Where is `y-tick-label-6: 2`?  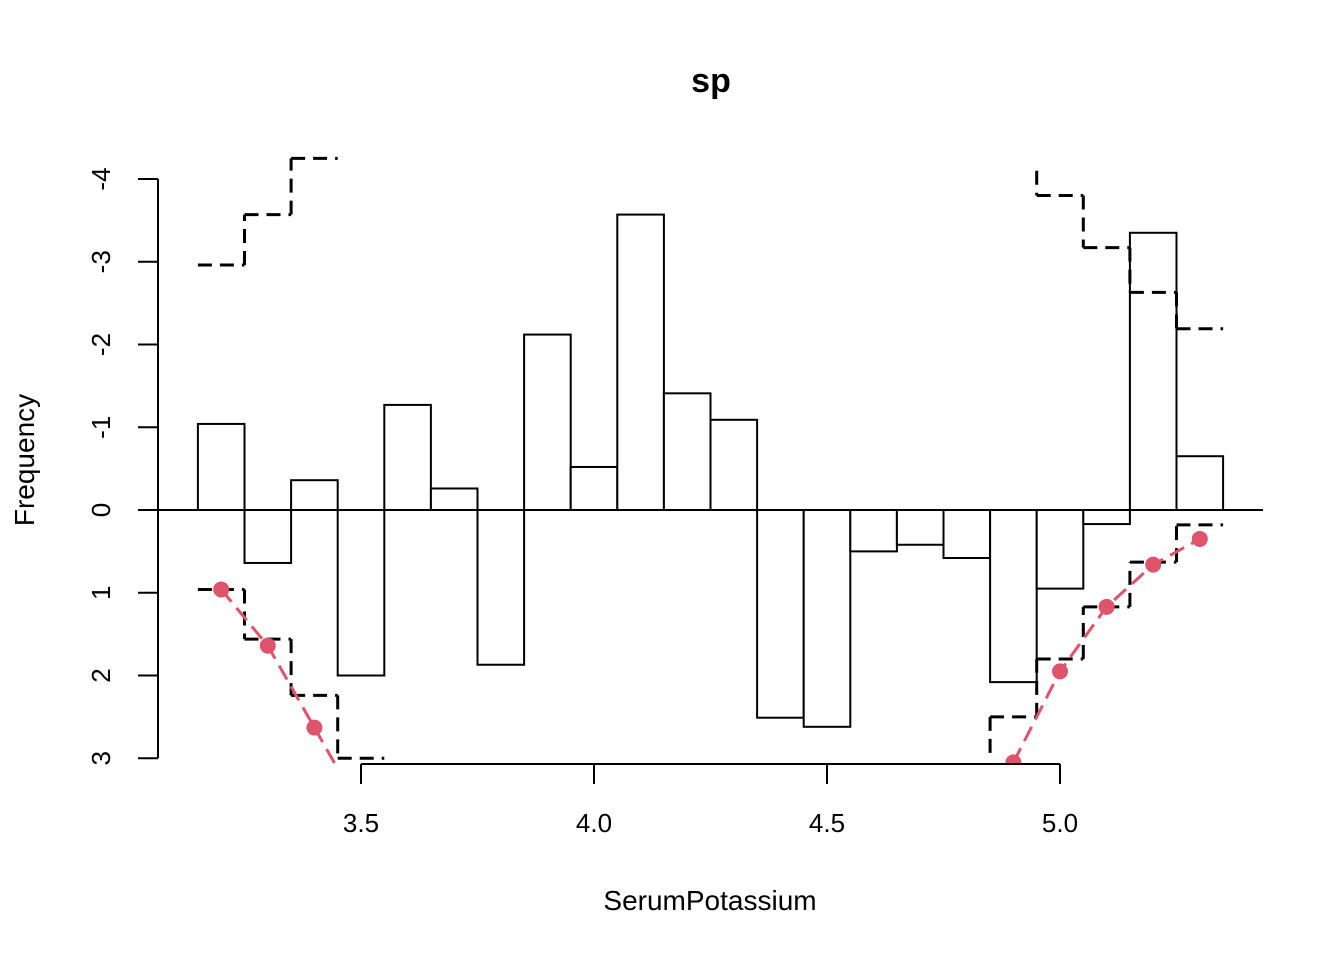 y-tick-label-6: 2 is located at coordinates (101, 675).